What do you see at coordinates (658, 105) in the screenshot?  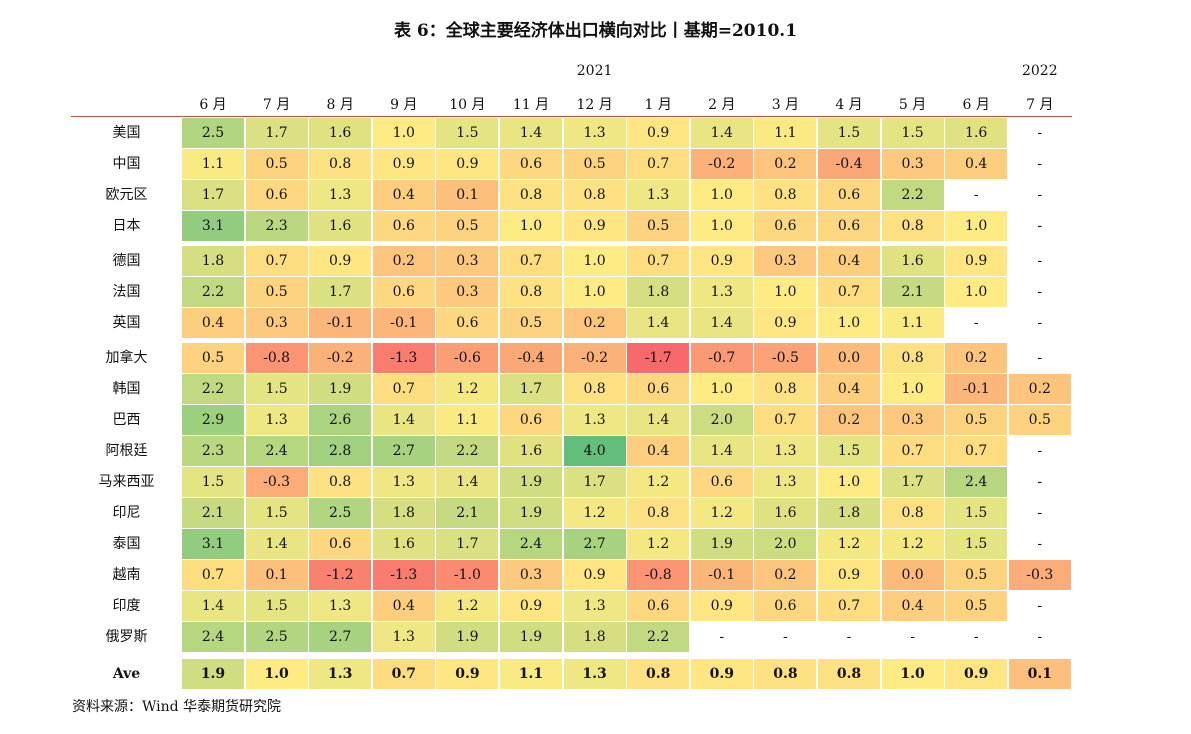 I see `month-header: 1 月` at bounding box center [658, 105].